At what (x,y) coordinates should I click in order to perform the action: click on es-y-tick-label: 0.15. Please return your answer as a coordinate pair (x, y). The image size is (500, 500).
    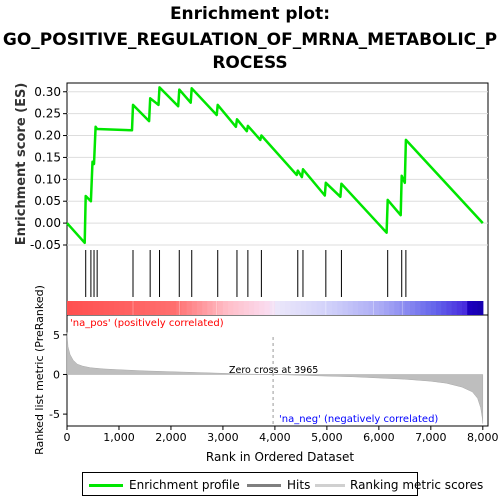
    Looking at the image, I should click on (47, 157).